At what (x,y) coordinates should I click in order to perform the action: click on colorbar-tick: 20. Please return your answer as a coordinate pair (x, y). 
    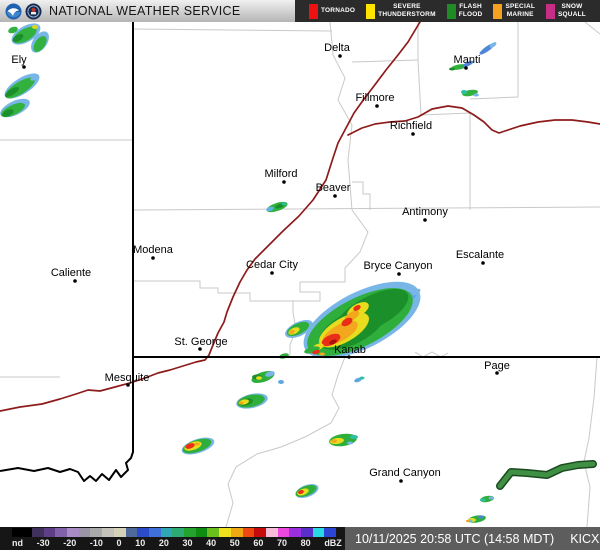
    Looking at the image, I should click on (163, 543).